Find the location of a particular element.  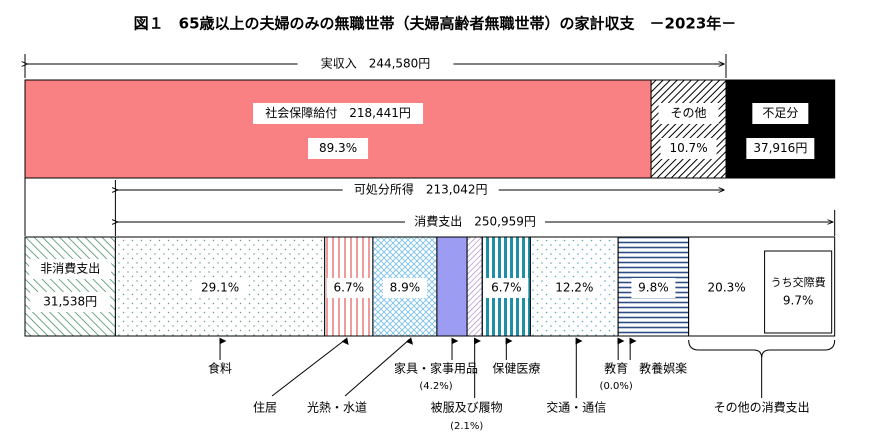

medical-pct-bg is located at coordinates (506, 288).